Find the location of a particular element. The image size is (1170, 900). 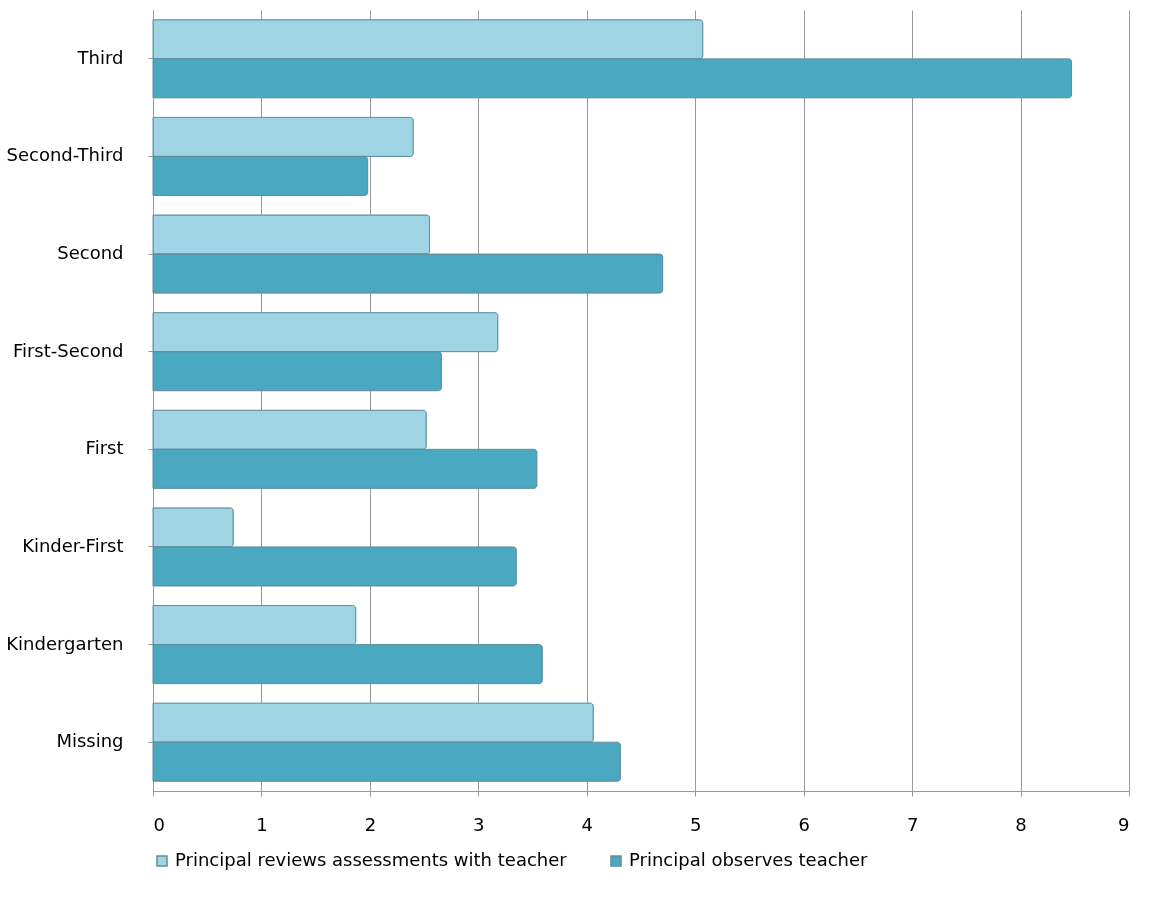

legend-label: Principal reviews assessments with teacher is located at coordinates (371, 859).